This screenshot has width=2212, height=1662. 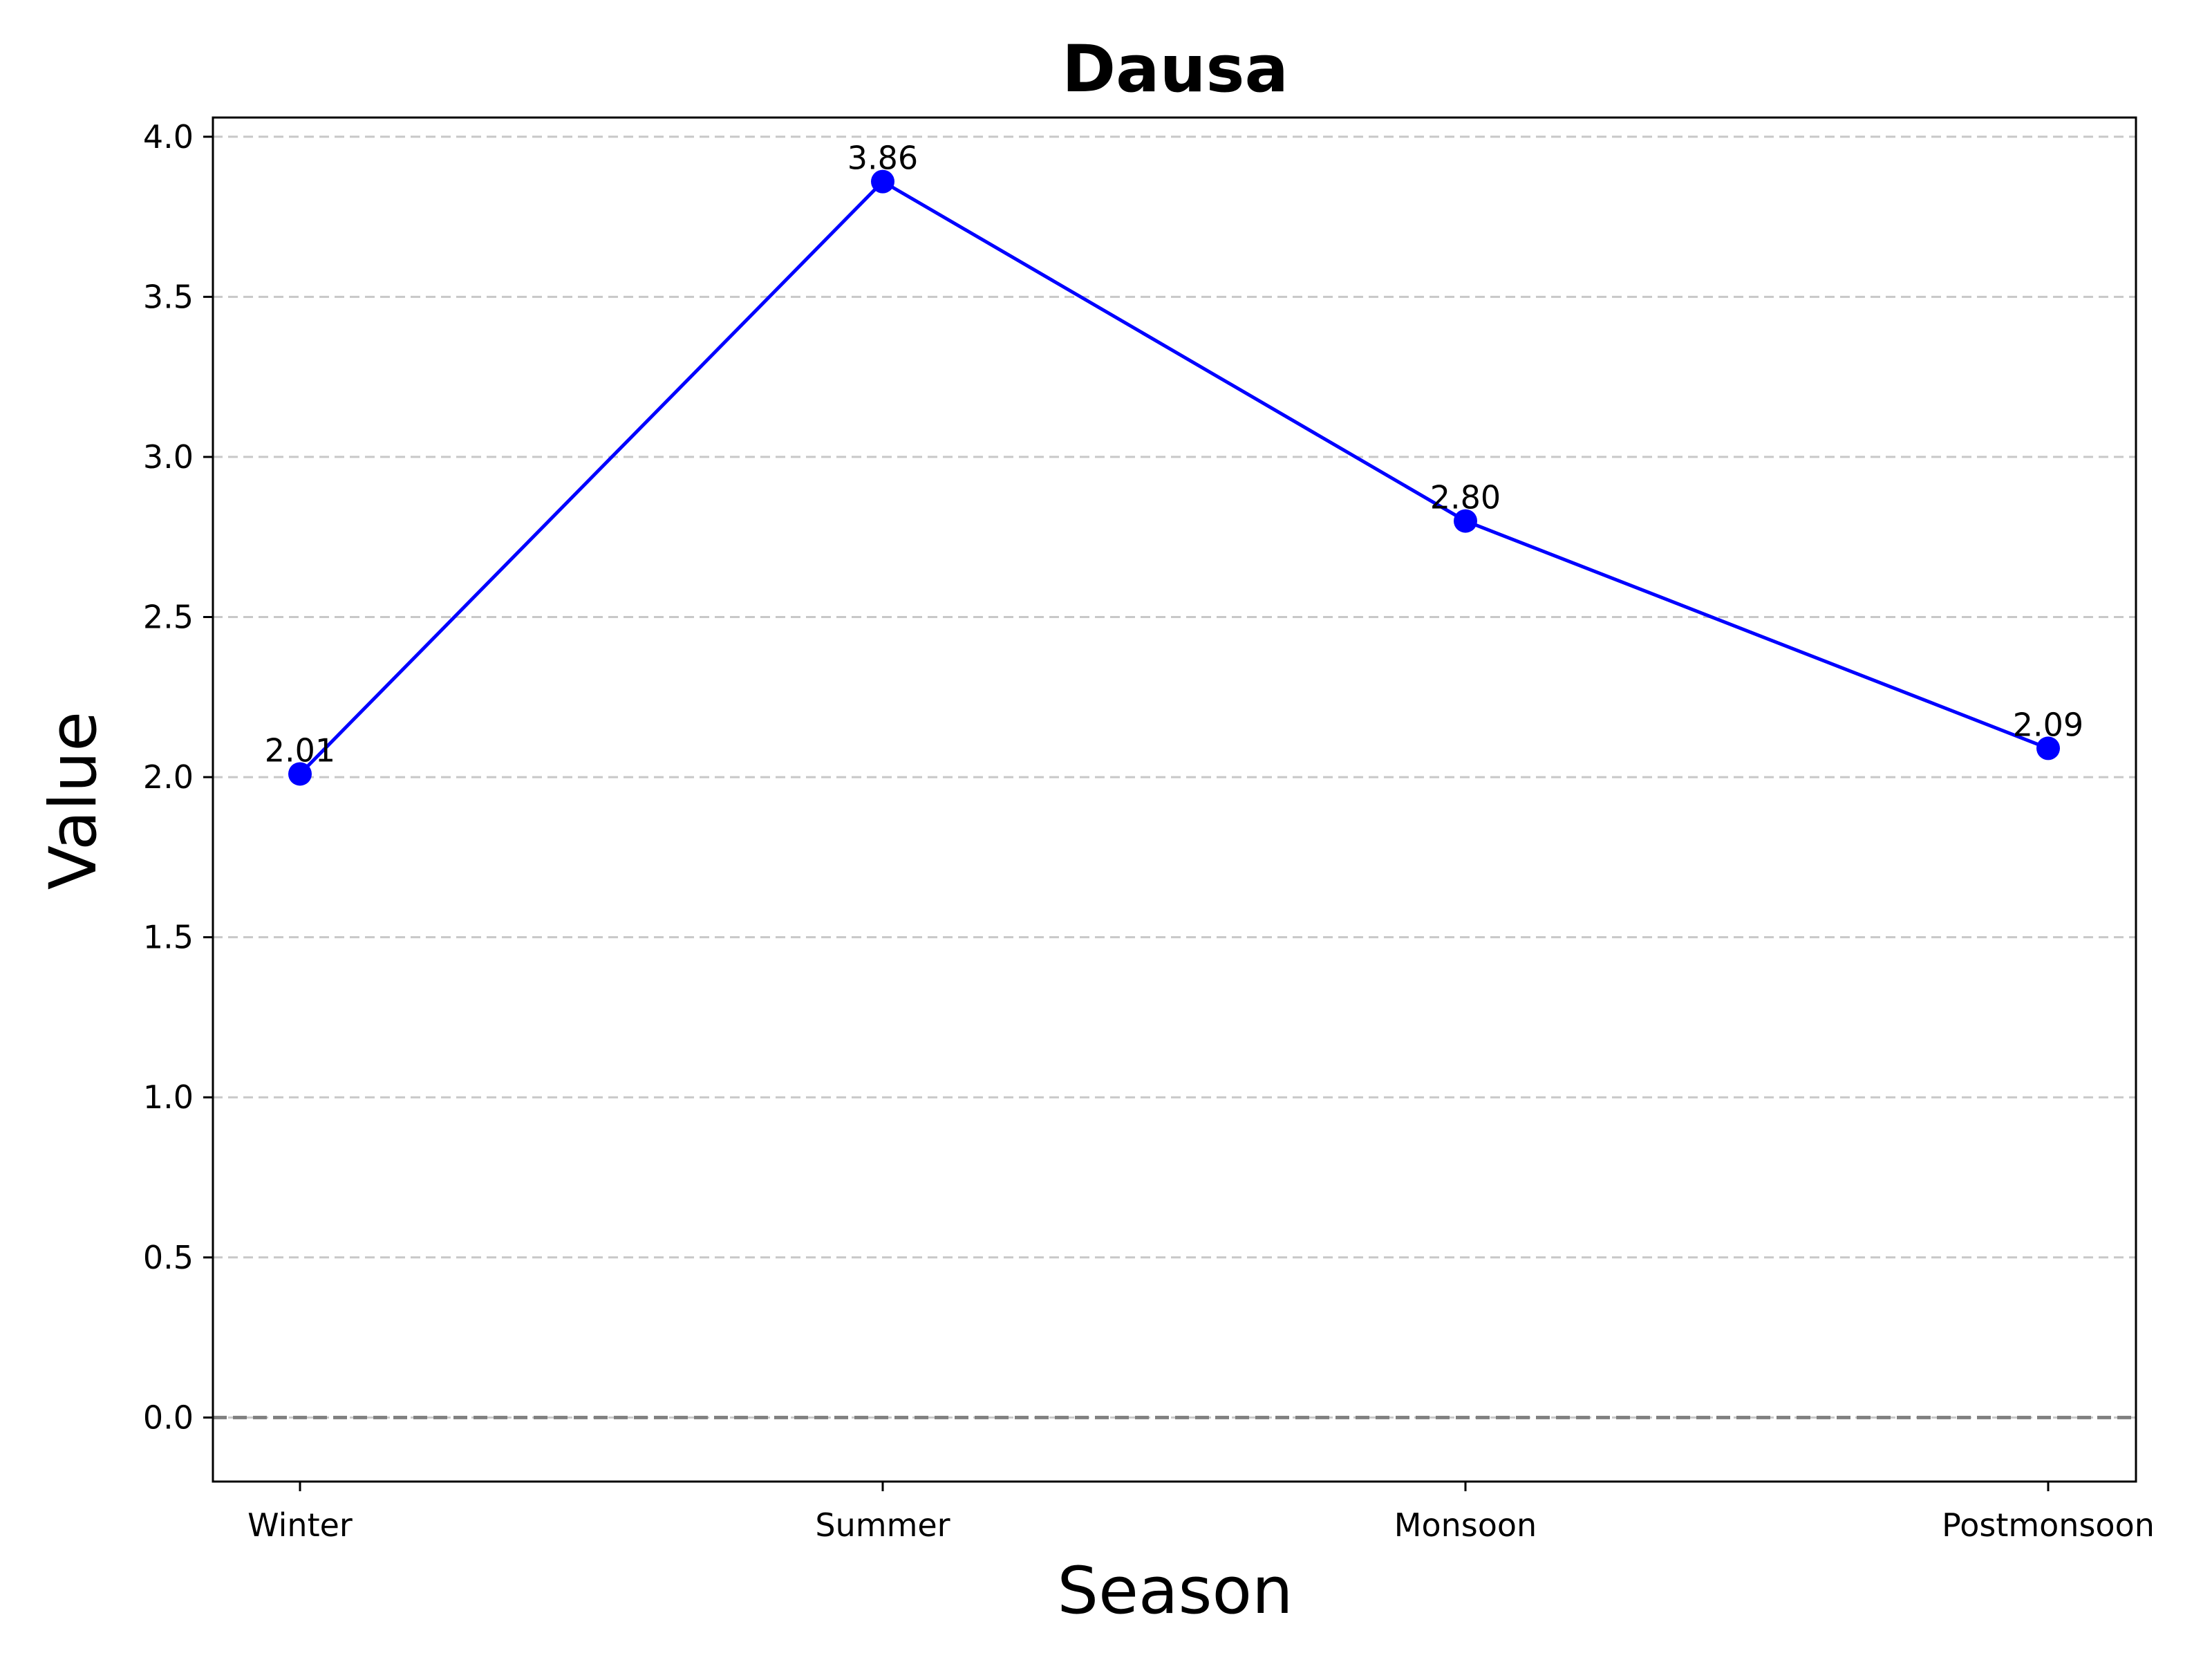 What do you see at coordinates (882, 159) in the screenshot?
I see `data-label: 3.86` at bounding box center [882, 159].